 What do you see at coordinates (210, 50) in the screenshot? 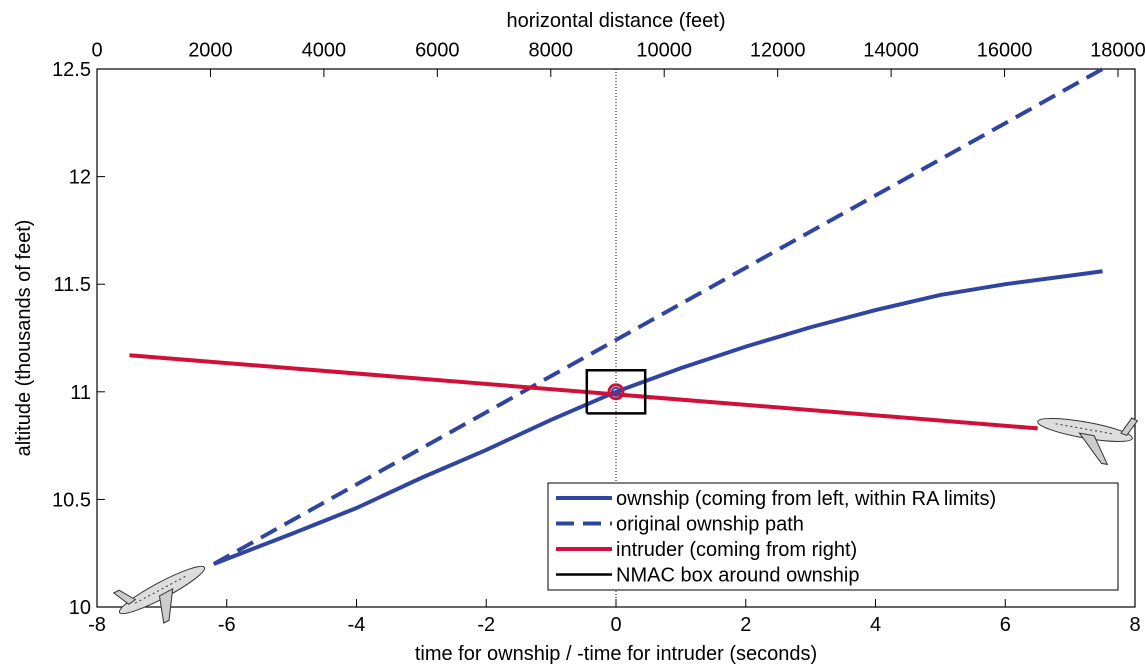
I see `x2-tick-label: 2000` at bounding box center [210, 50].